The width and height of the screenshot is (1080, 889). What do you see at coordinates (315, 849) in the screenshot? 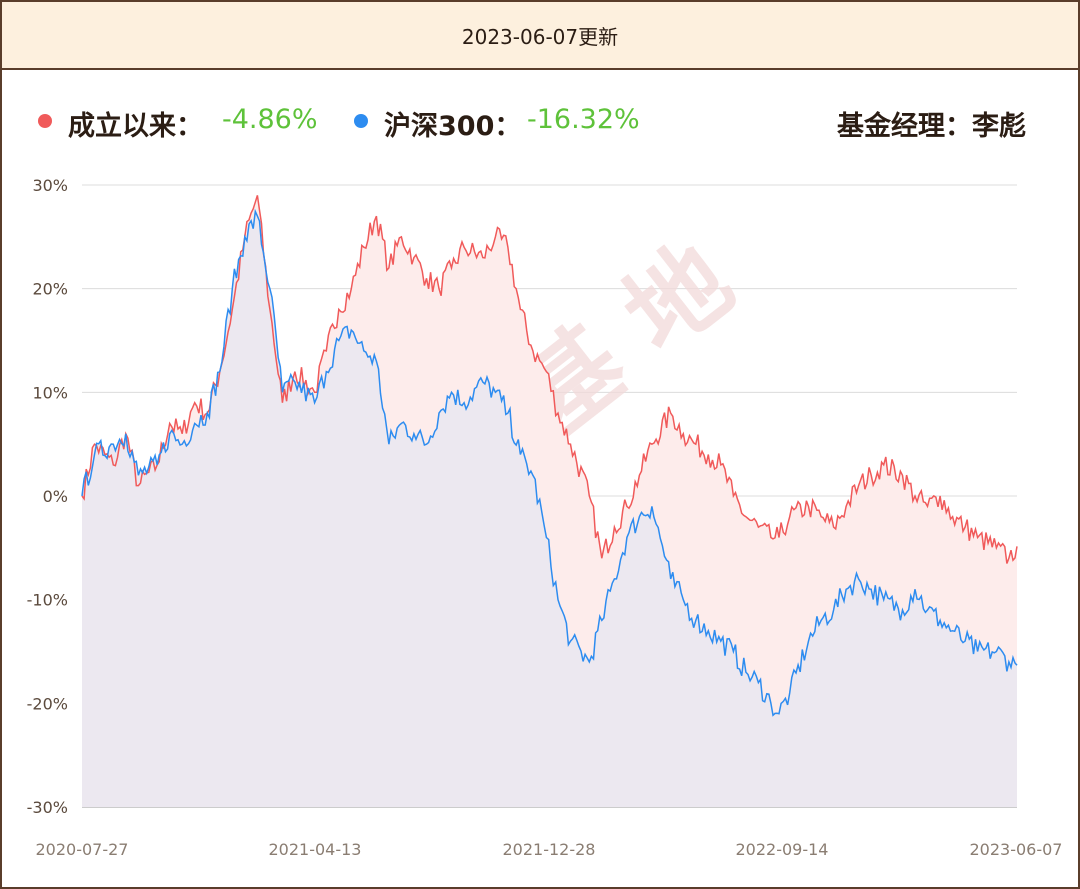
I see `x-tick-label: 2021-04-13` at bounding box center [315, 849].